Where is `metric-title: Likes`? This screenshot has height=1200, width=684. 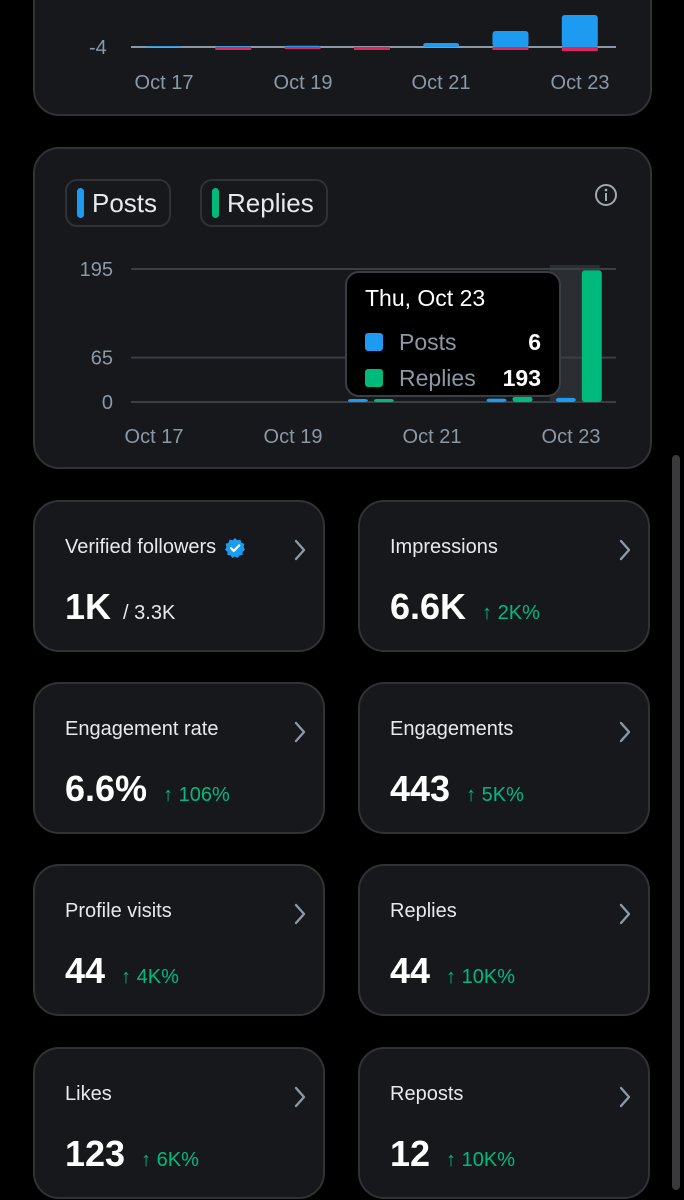
metric-title: Likes is located at coordinates (88, 1094).